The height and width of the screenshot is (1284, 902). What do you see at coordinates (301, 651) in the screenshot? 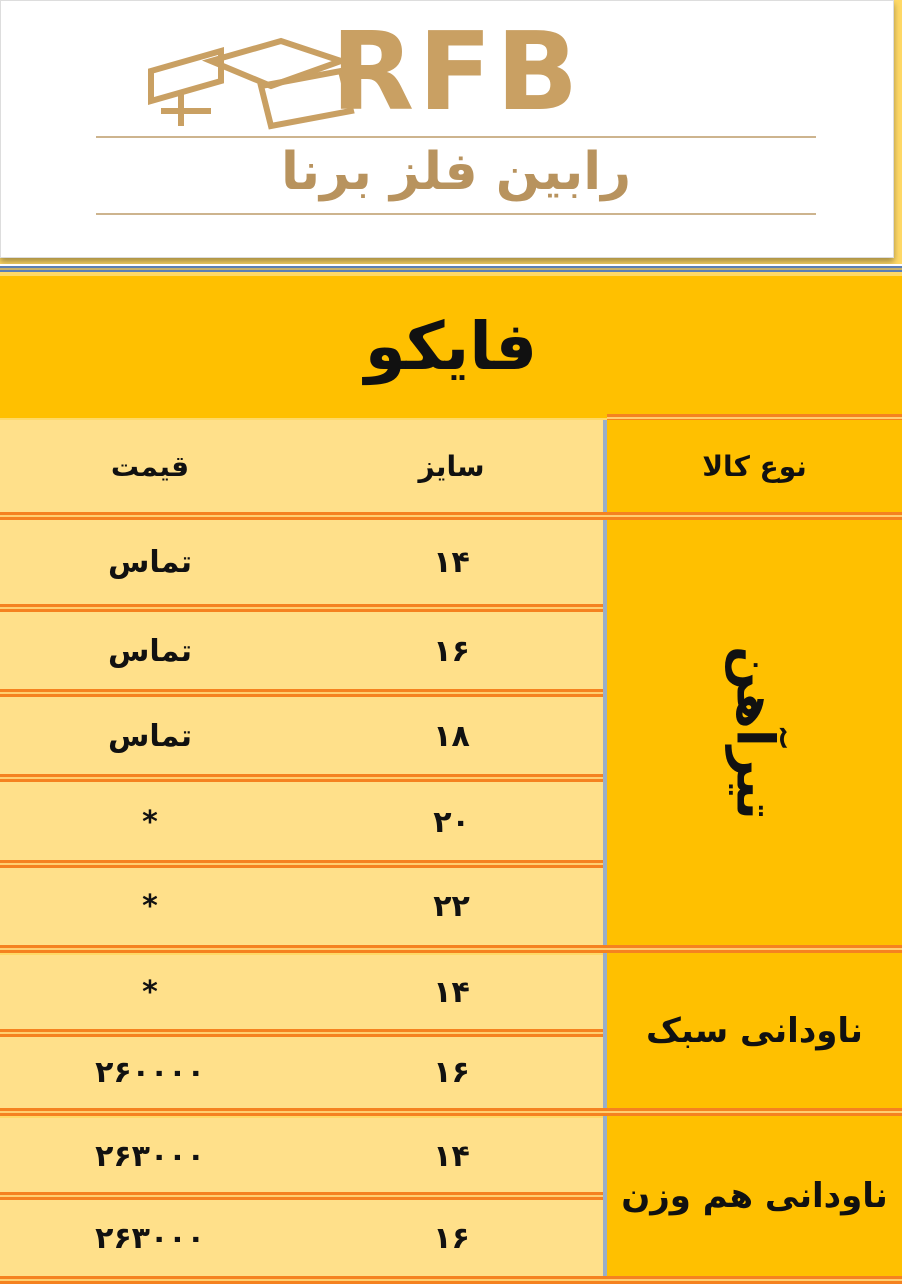
I see `table-row: تماس ۱۶` at bounding box center [301, 651].